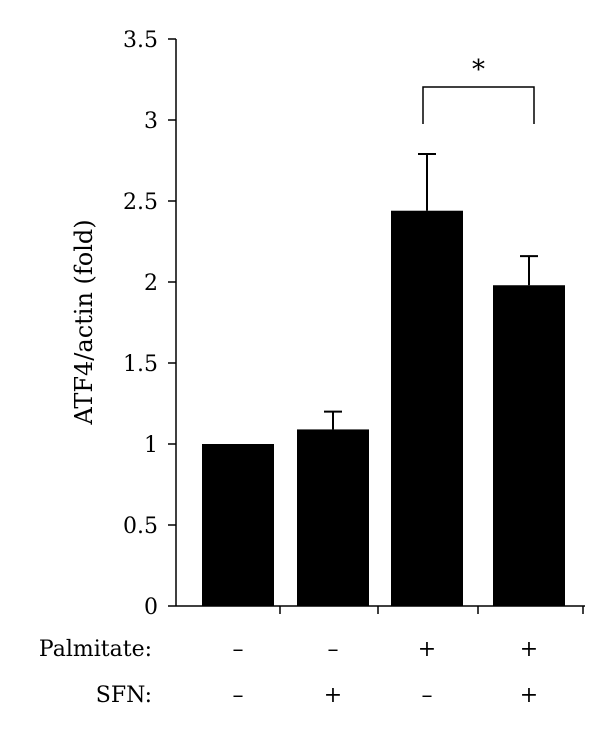 This screenshot has width=600, height=733. What do you see at coordinates (288, 672) in the screenshot?
I see `treatment-rows: Palmitate: – – + + SFN: – + – +` at bounding box center [288, 672].